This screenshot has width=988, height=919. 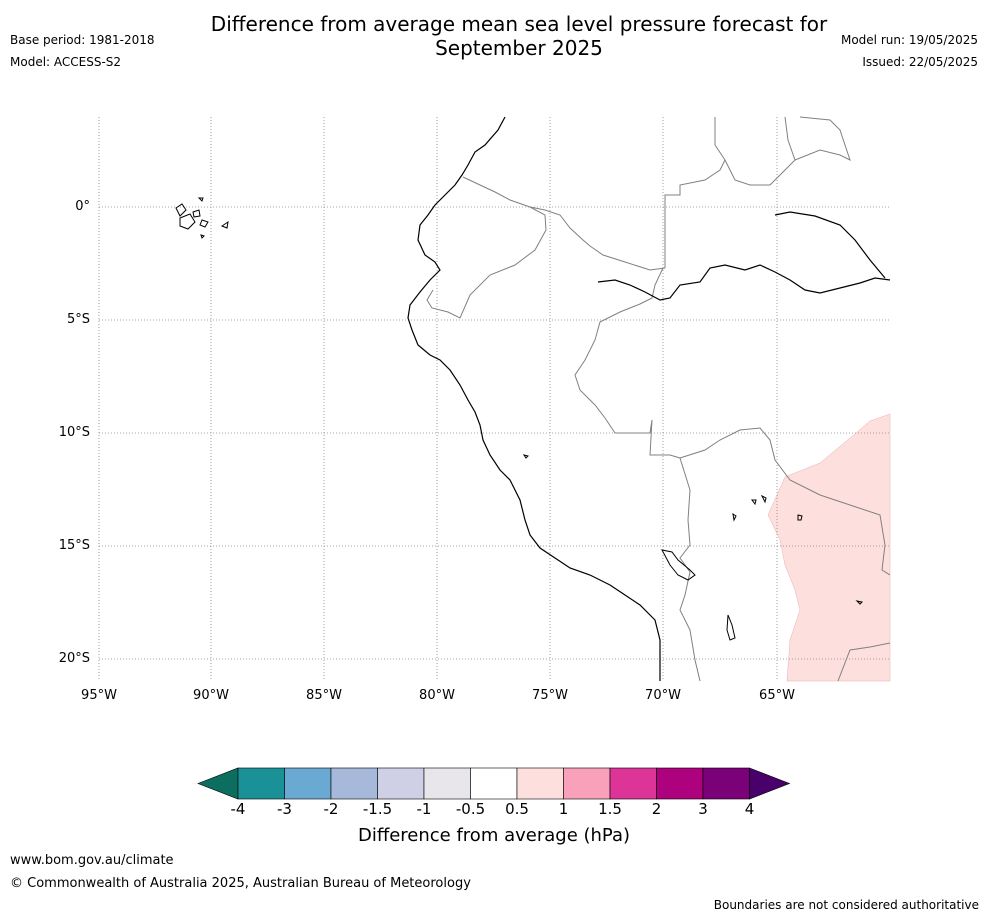 What do you see at coordinates (74, 545) in the screenshot?
I see `lat-label-15s: 15°S` at bounding box center [74, 545].